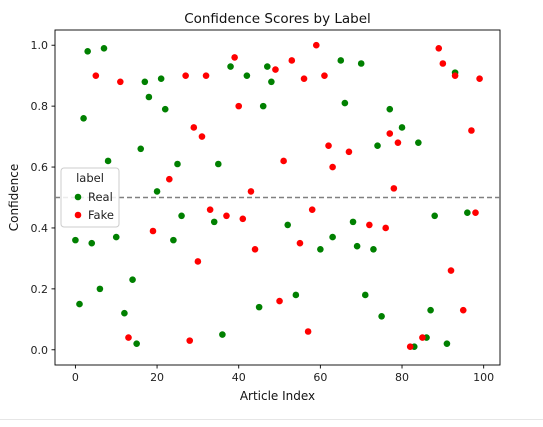 The height and width of the screenshot is (427, 543). What do you see at coordinates (100, 197) in the screenshot?
I see `legend-label-real: Real` at bounding box center [100, 197].